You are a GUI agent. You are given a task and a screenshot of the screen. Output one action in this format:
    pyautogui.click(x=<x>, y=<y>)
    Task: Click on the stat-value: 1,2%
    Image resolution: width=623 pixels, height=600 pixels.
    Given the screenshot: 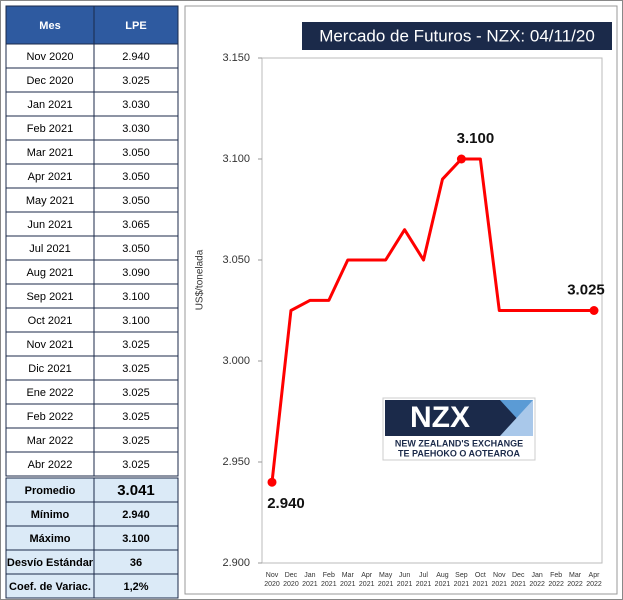 What is the action you would take?
    pyautogui.click(x=135, y=587)
    